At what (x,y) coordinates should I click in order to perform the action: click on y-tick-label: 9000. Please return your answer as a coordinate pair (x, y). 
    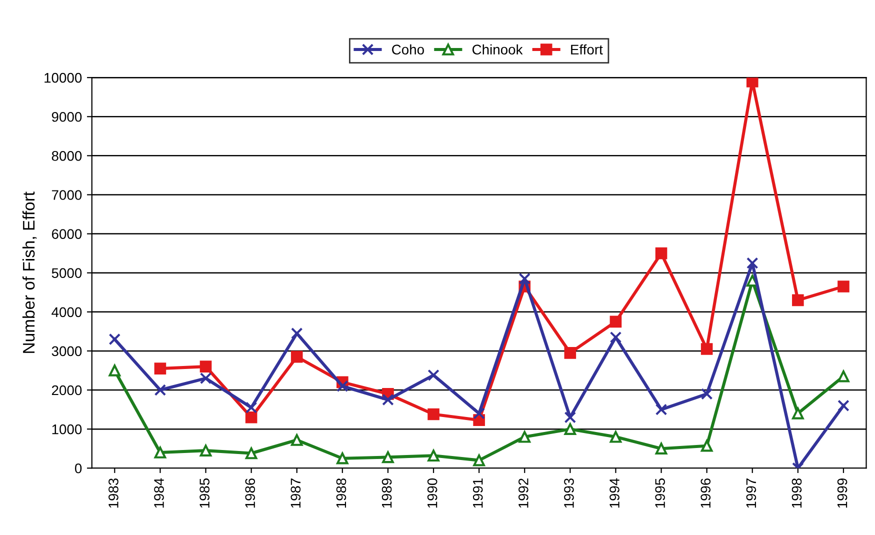
    Looking at the image, I should click on (67, 117).